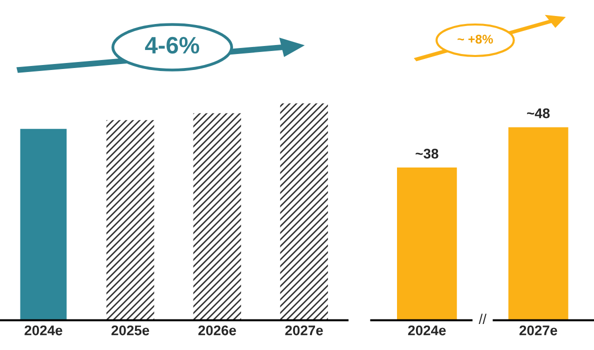 The image size is (594, 350). Describe the element at coordinates (427, 153) in the screenshot. I see `data-label: ~38` at that location.